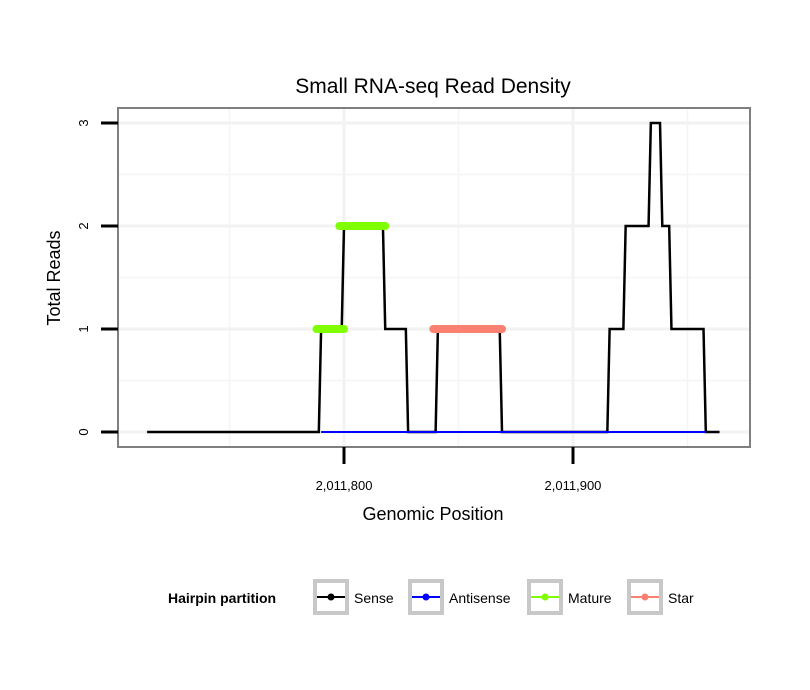  What do you see at coordinates (83, 225) in the screenshot?
I see `y-tick-label: 2` at bounding box center [83, 225].